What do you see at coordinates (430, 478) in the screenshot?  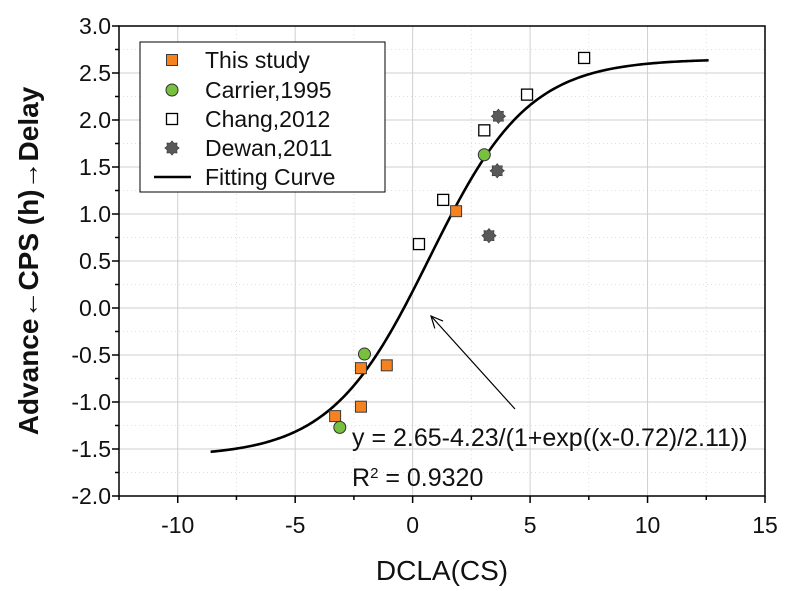 I see `r-squared-value: = 0.9320` at bounding box center [430, 478].